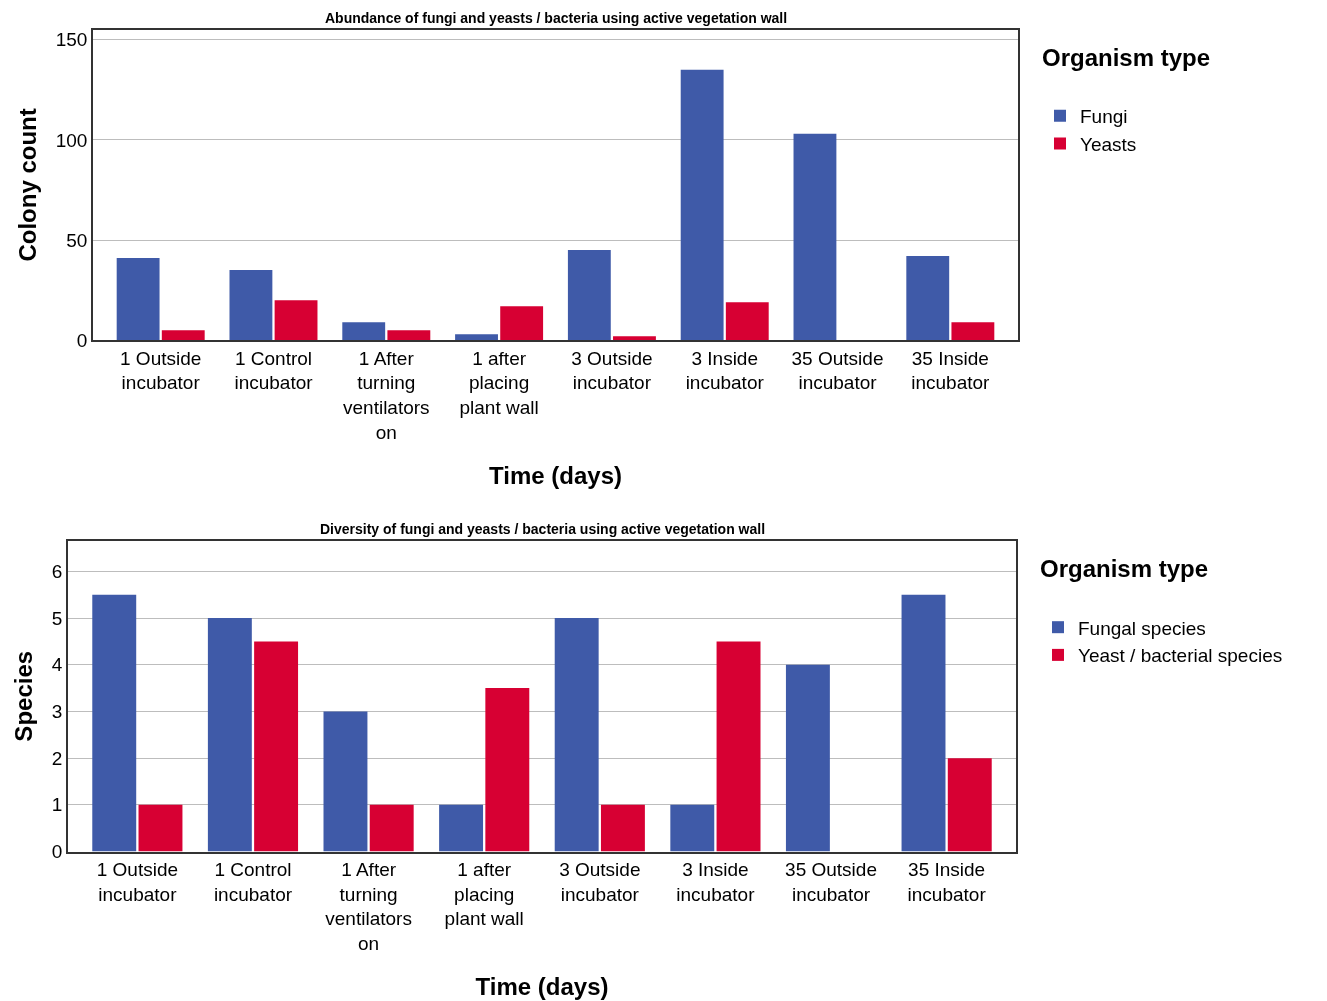  I want to click on y-tick-label: 4, so click(57, 665).